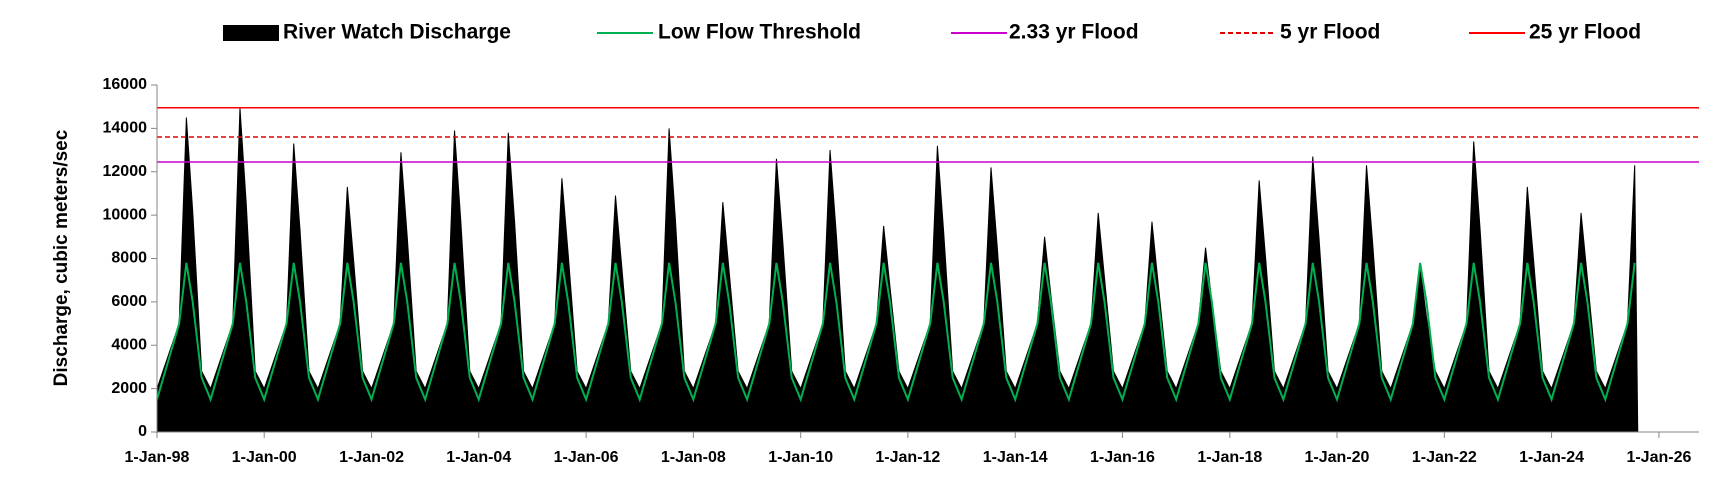 The width and height of the screenshot is (1726, 481). Describe the element at coordinates (800, 457) in the screenshot. I see `x-tick-label: 1-Jan-10` at that location.